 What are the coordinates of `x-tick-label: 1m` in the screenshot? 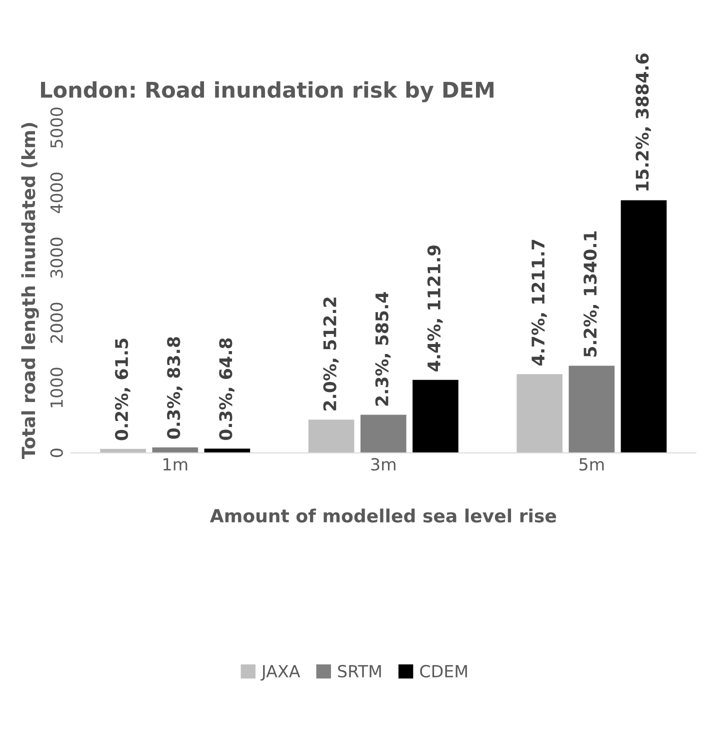 It's located at (176, 464).